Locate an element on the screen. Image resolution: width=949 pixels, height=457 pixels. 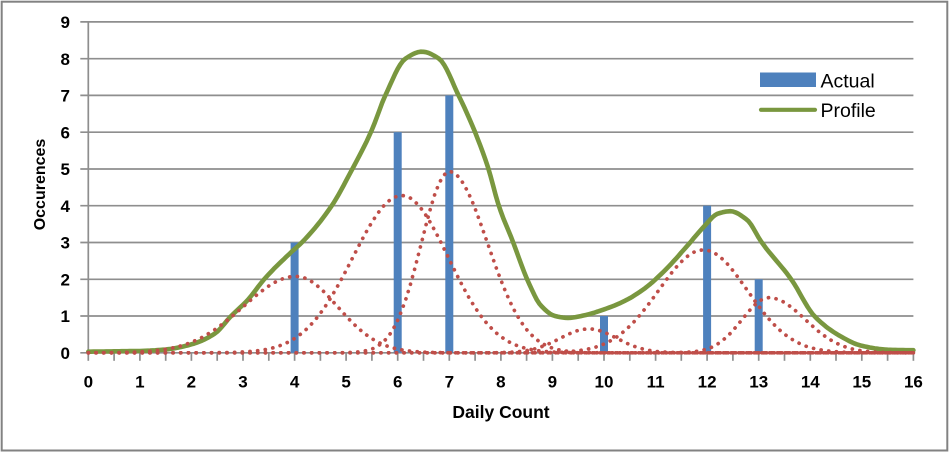
svg-text: 13 is located at coordinates (758, 381).